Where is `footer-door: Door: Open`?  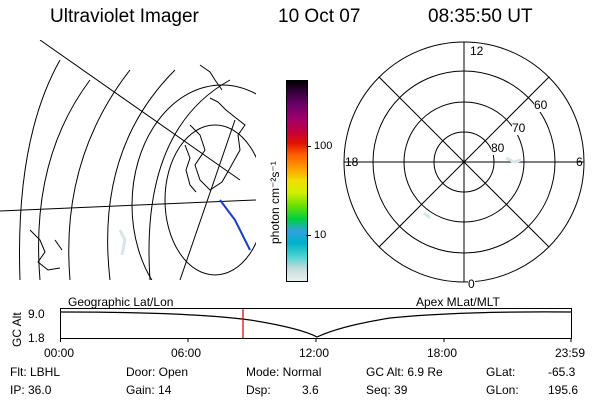
footer-door: Door: Open is located at coordinates (157, 372).